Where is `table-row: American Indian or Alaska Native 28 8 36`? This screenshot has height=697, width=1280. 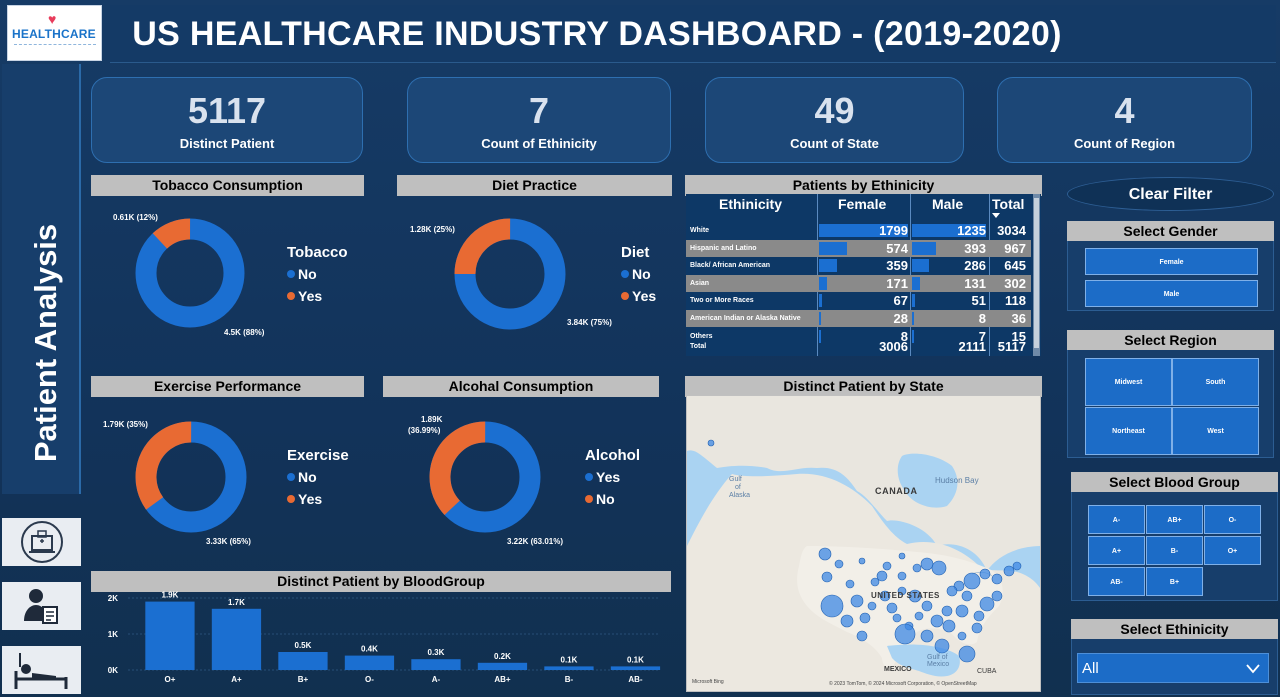
table-row: American Indian or Alaska Native 28 8 36 is located at coordinates (858, 318).